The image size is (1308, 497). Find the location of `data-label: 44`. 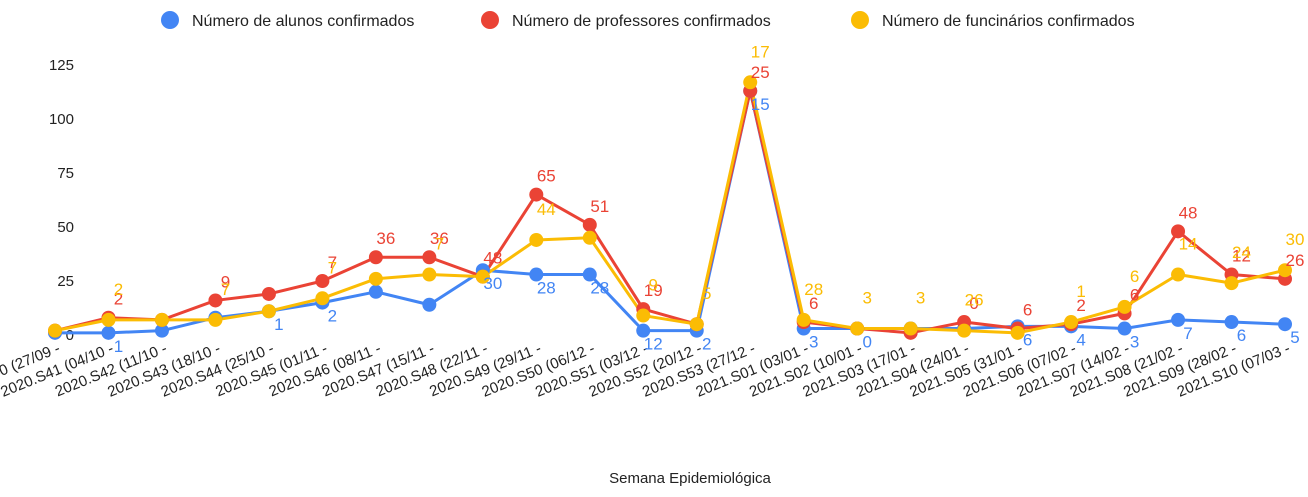

data-label: 44 is located at coordinates (546, 209).